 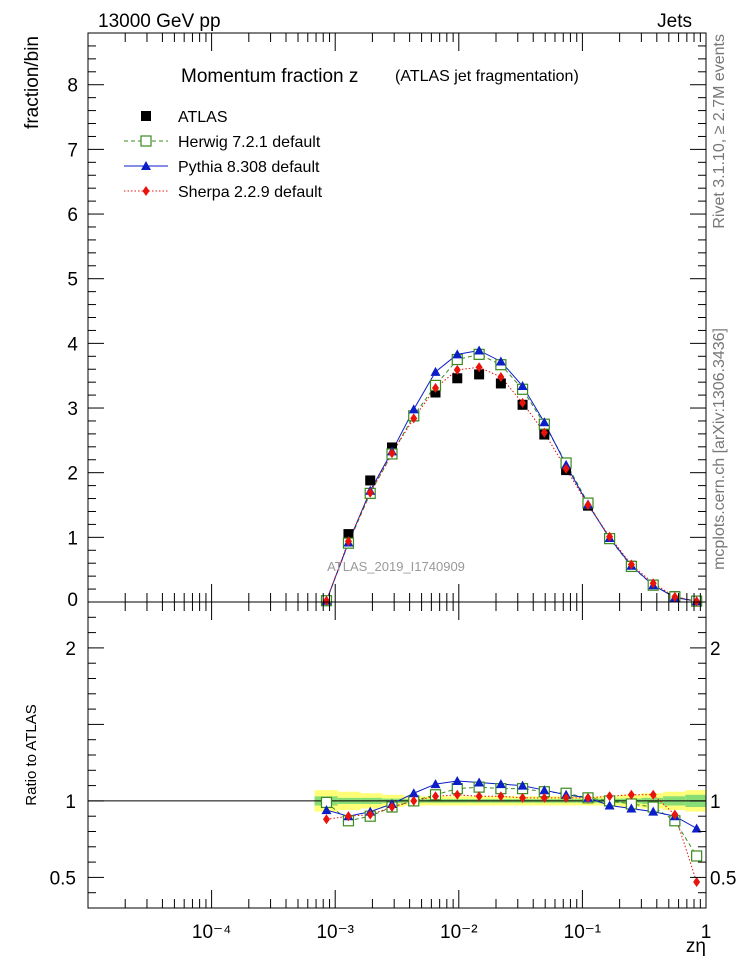 What do you see at coordinates (583, 932) in the screenshot?
I see `x-tick-label: 10⁻¹` at bounding box center [583, 932].